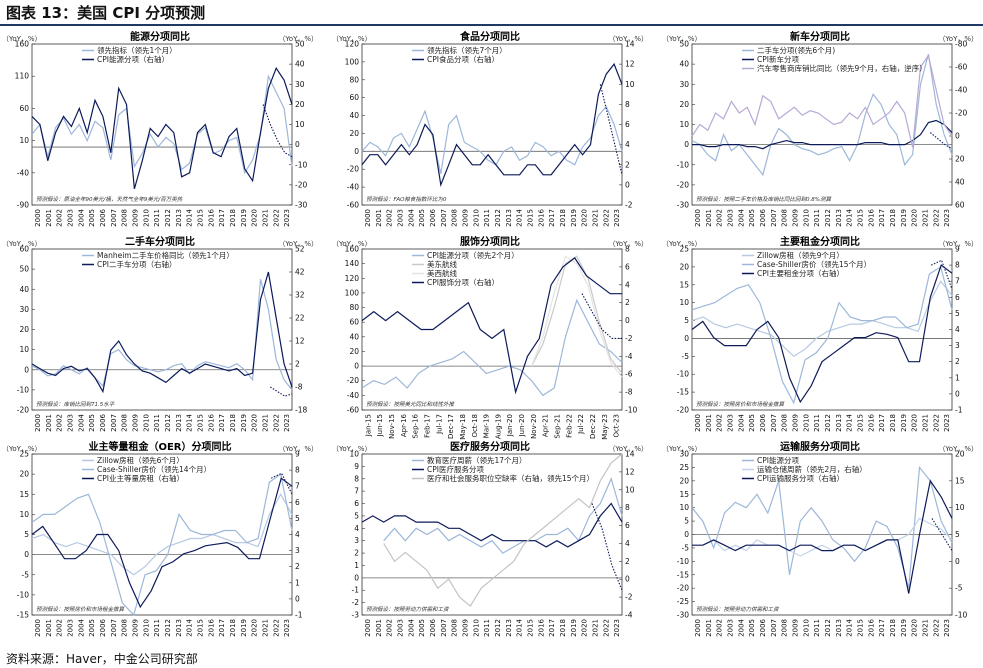  What do you see at coordinates (957, 281) in the screenshot?
I see `right-tick-label: 7` at bounding box center [957, 281].